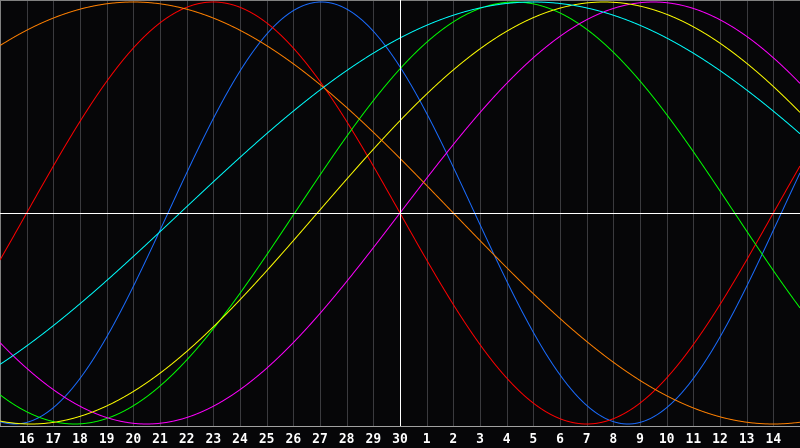  What do you see at coordinates (587, 439) in the screenshot?
I see `x-tick-label: 7` at bounding box center [587, 439].